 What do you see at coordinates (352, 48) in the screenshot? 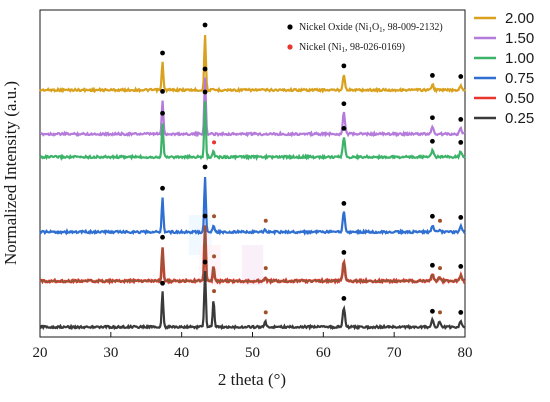
I see `reference-label: Nickel (Ni1, 98-026-0169)` at bounding box center [352, 48].